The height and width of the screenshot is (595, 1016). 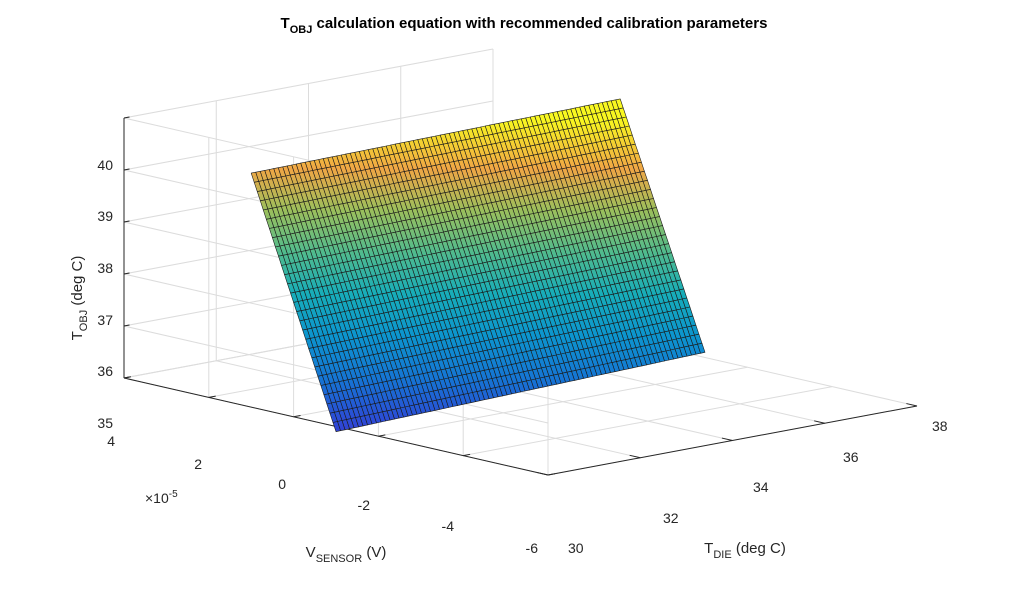 What do you see at coordinates (576, 548) in the screenshot?
I see `x-tick-label: 30` at bounding box center [576, 548].